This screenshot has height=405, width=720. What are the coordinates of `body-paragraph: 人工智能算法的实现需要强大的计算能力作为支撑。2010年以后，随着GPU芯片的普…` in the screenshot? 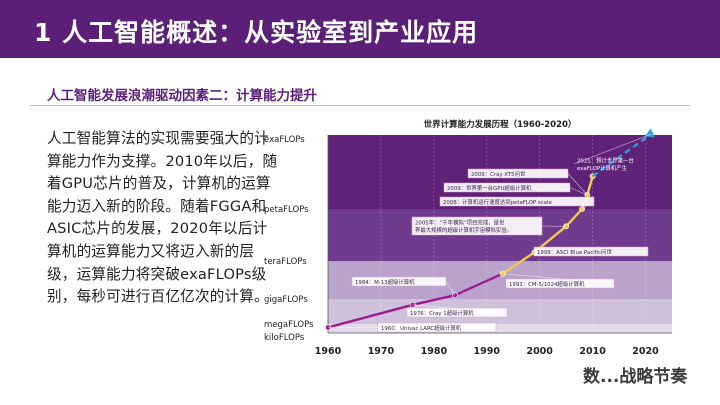 It's located at (162, 218).